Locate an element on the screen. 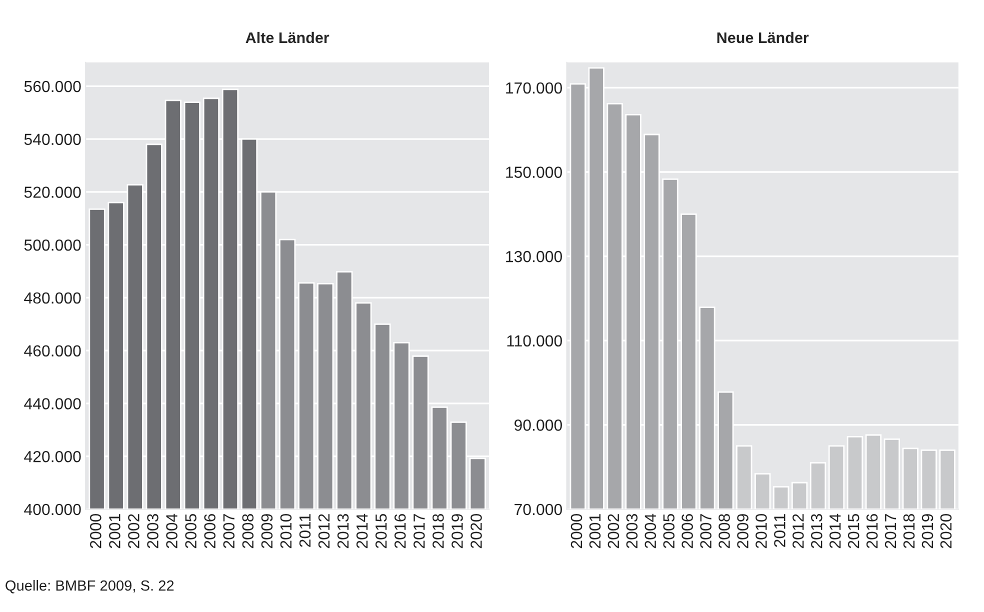  y-tick-label: 500.000 is located at coordinates (52, 245).